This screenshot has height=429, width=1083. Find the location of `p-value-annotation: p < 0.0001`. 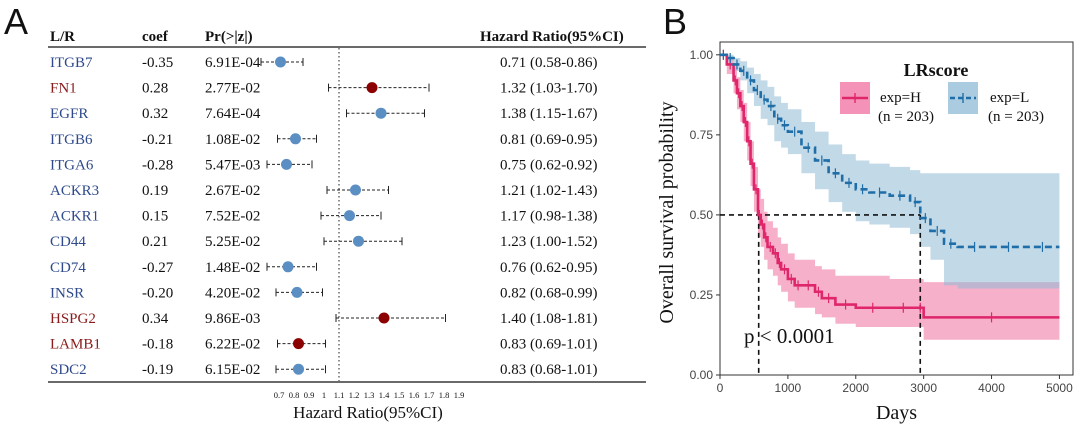

p-value-annotation: p < 0.0001 is located at coordinates (789, 336).